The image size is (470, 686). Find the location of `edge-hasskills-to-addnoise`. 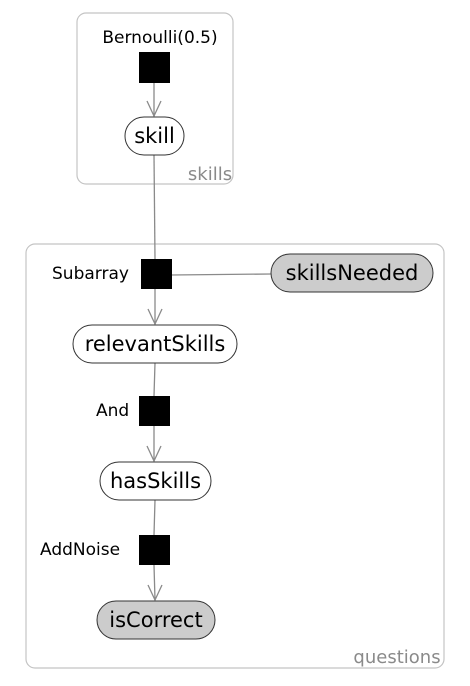

edge-hasskills-to-addnoise is located at coordinates (154, 517).